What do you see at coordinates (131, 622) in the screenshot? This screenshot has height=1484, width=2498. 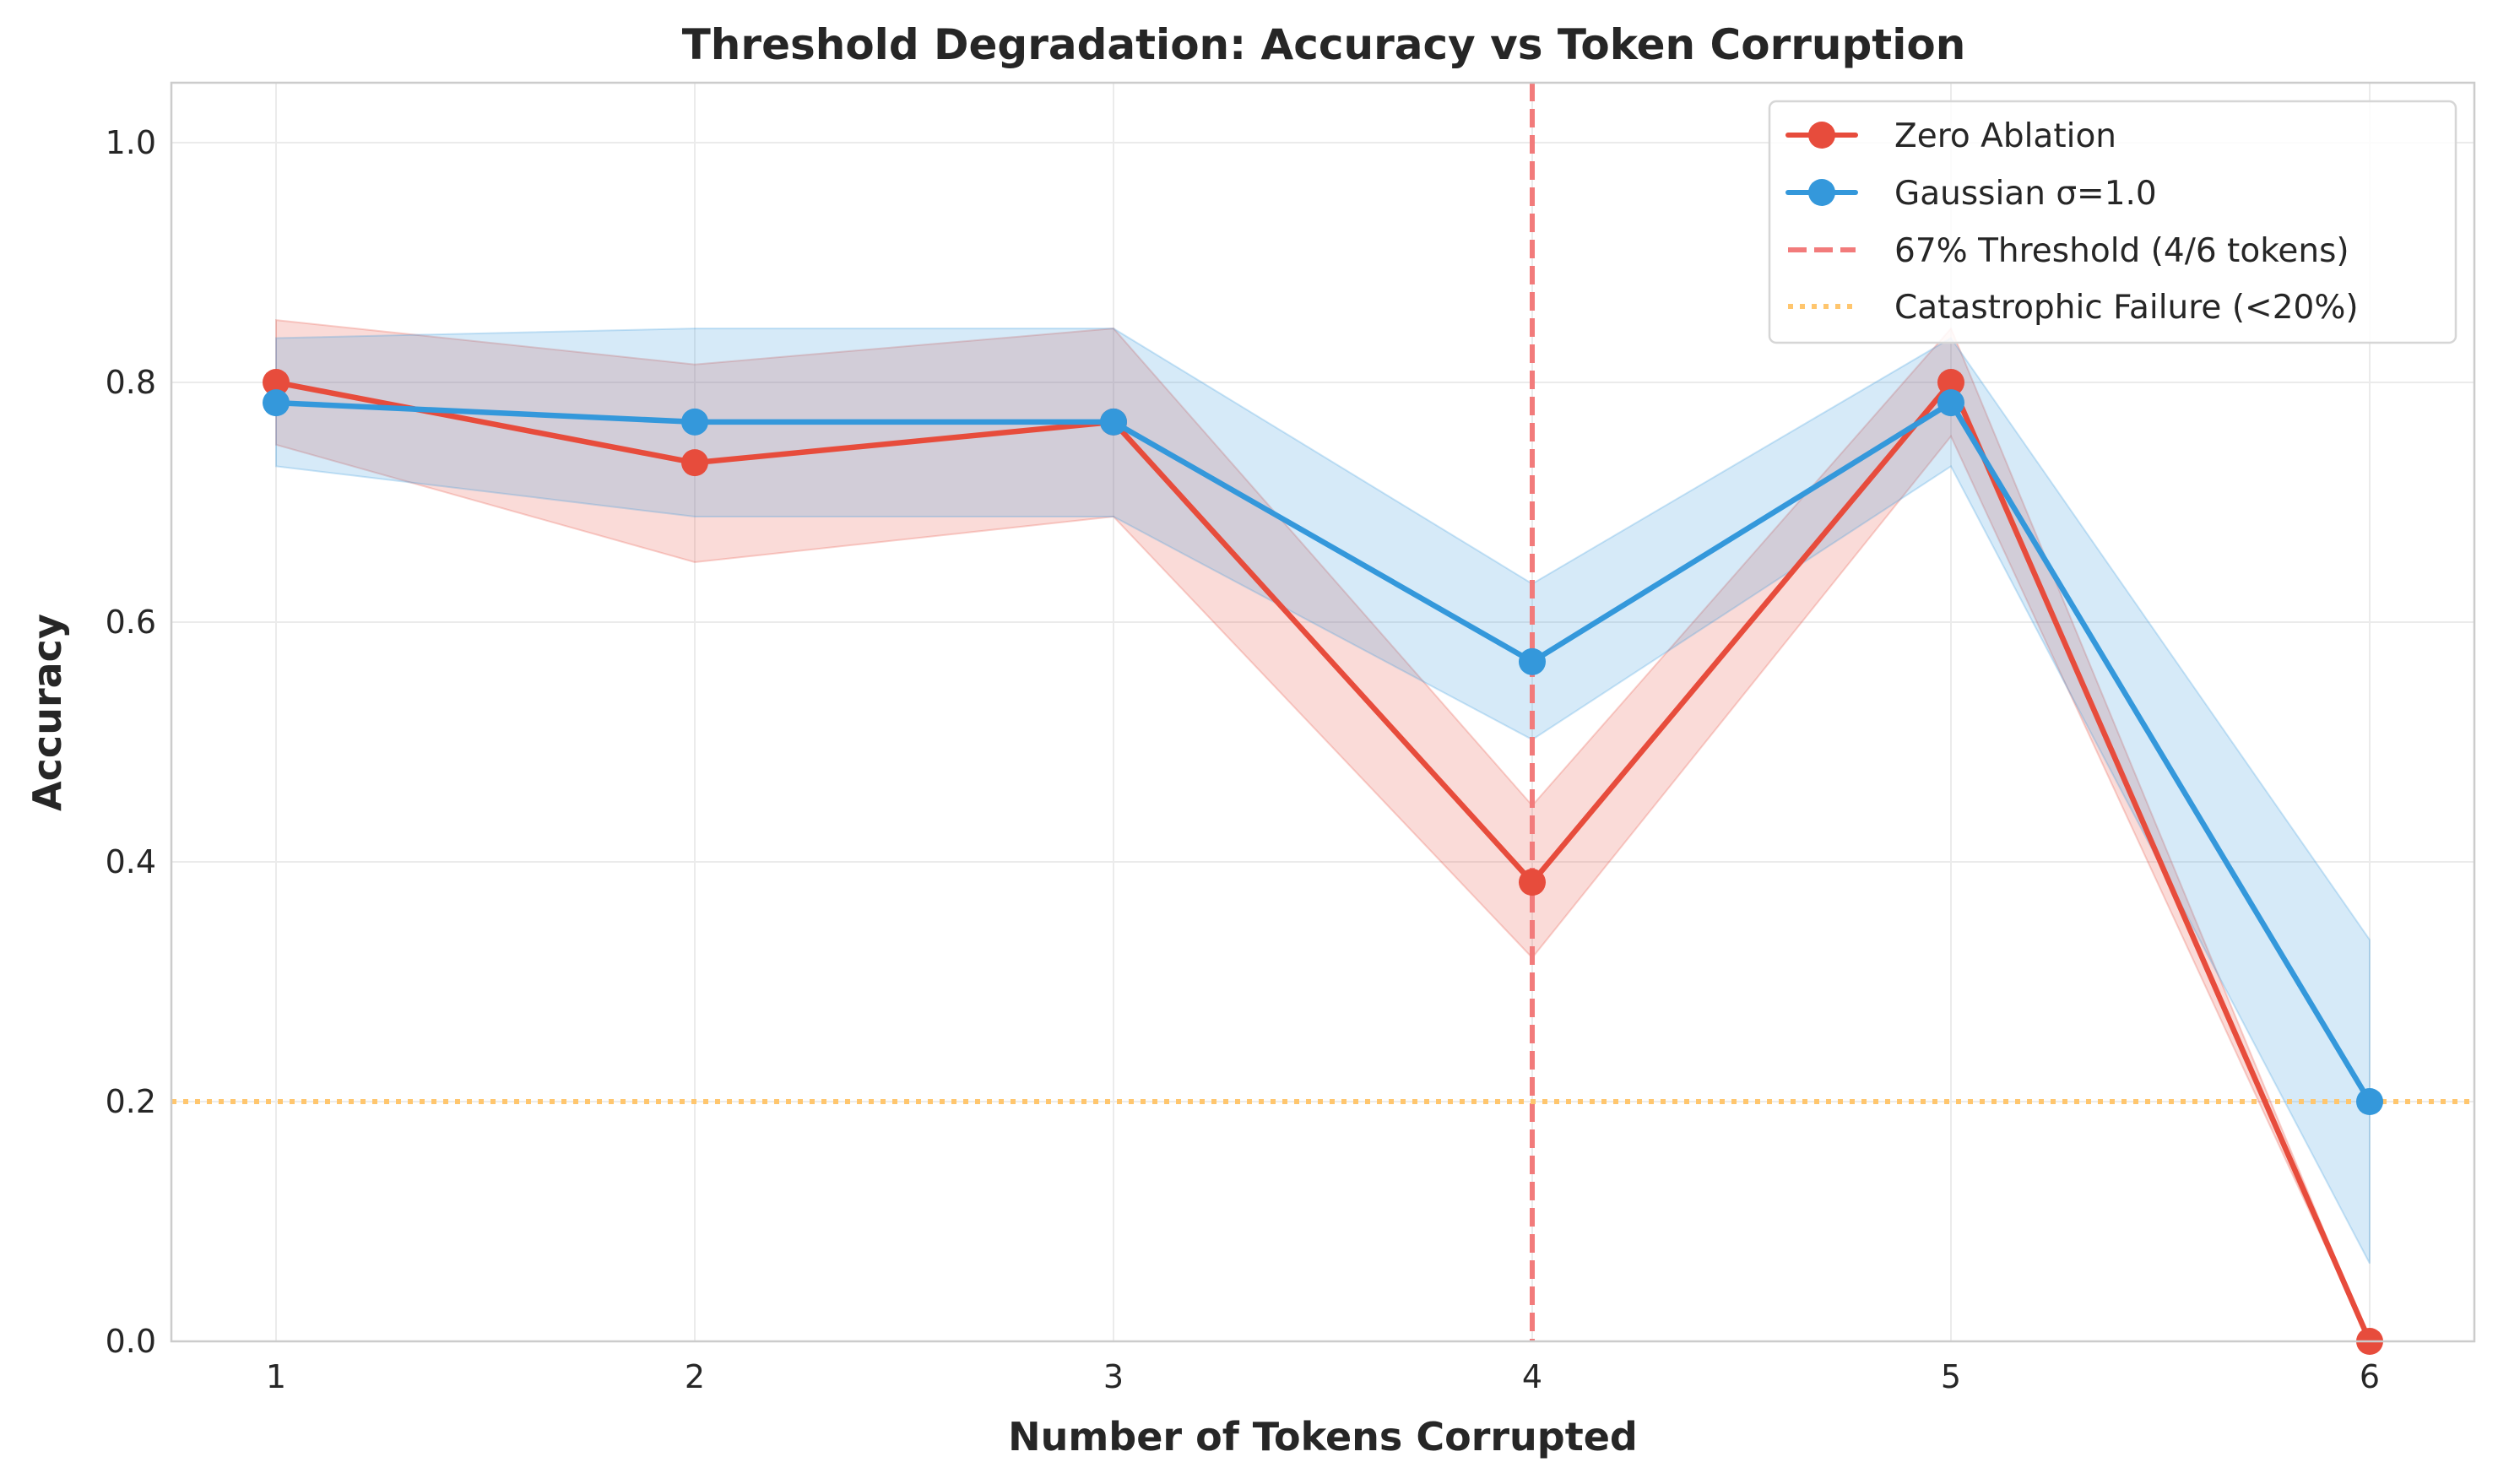 I see `y-tick-label: 0.6` at bounding box center [131, 622].